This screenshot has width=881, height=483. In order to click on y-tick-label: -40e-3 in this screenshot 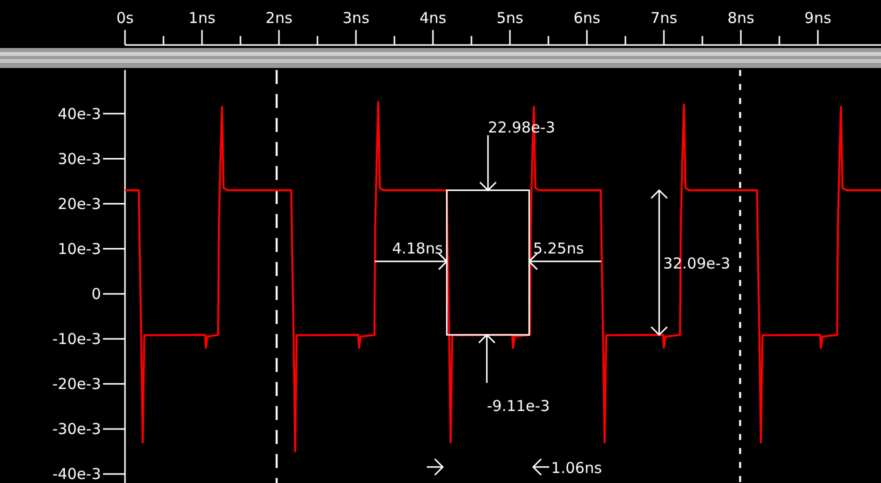, I will do `click(76, 474)`.